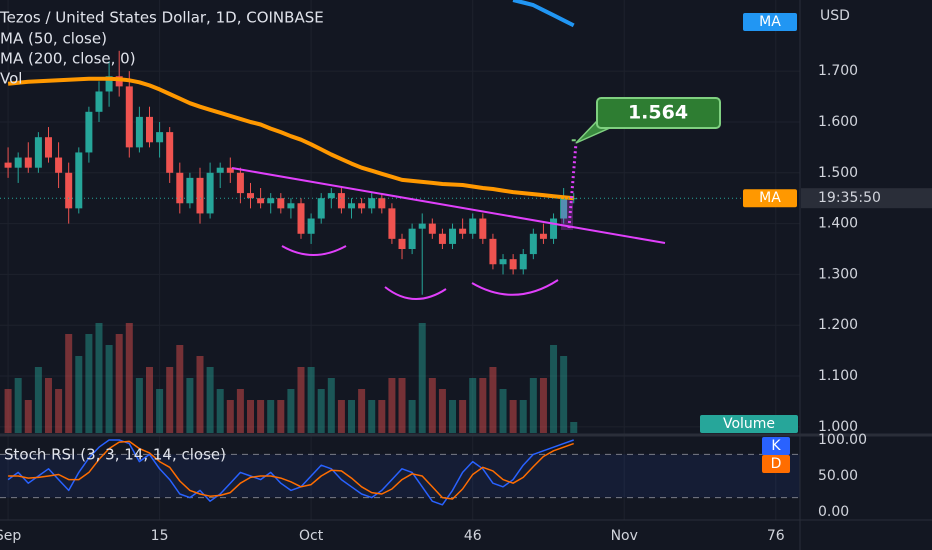 This screenshot has width=932, height=550. I want to click on drawings, so click(448, 221).